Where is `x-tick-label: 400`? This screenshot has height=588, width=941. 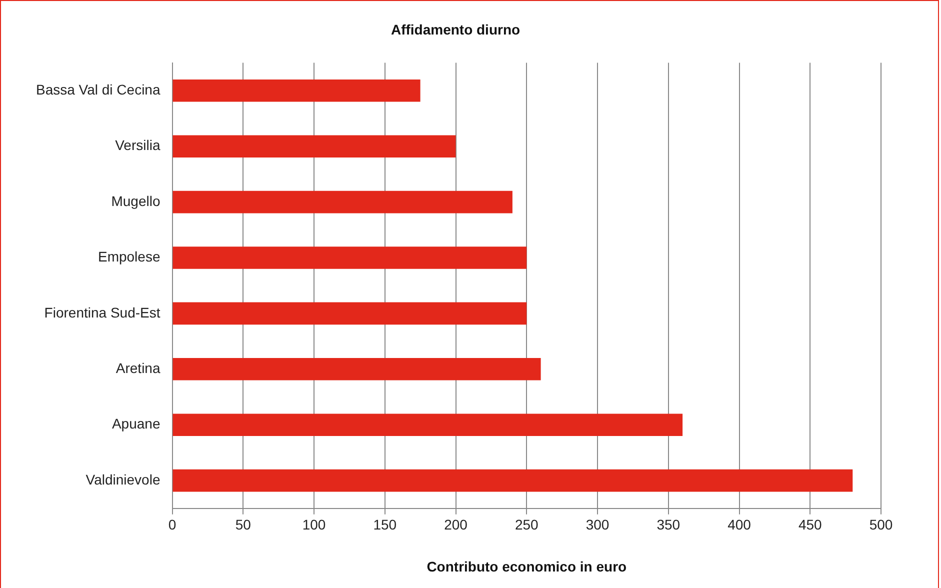 x-tick-label: 400 is located at coordinates (740, 524).